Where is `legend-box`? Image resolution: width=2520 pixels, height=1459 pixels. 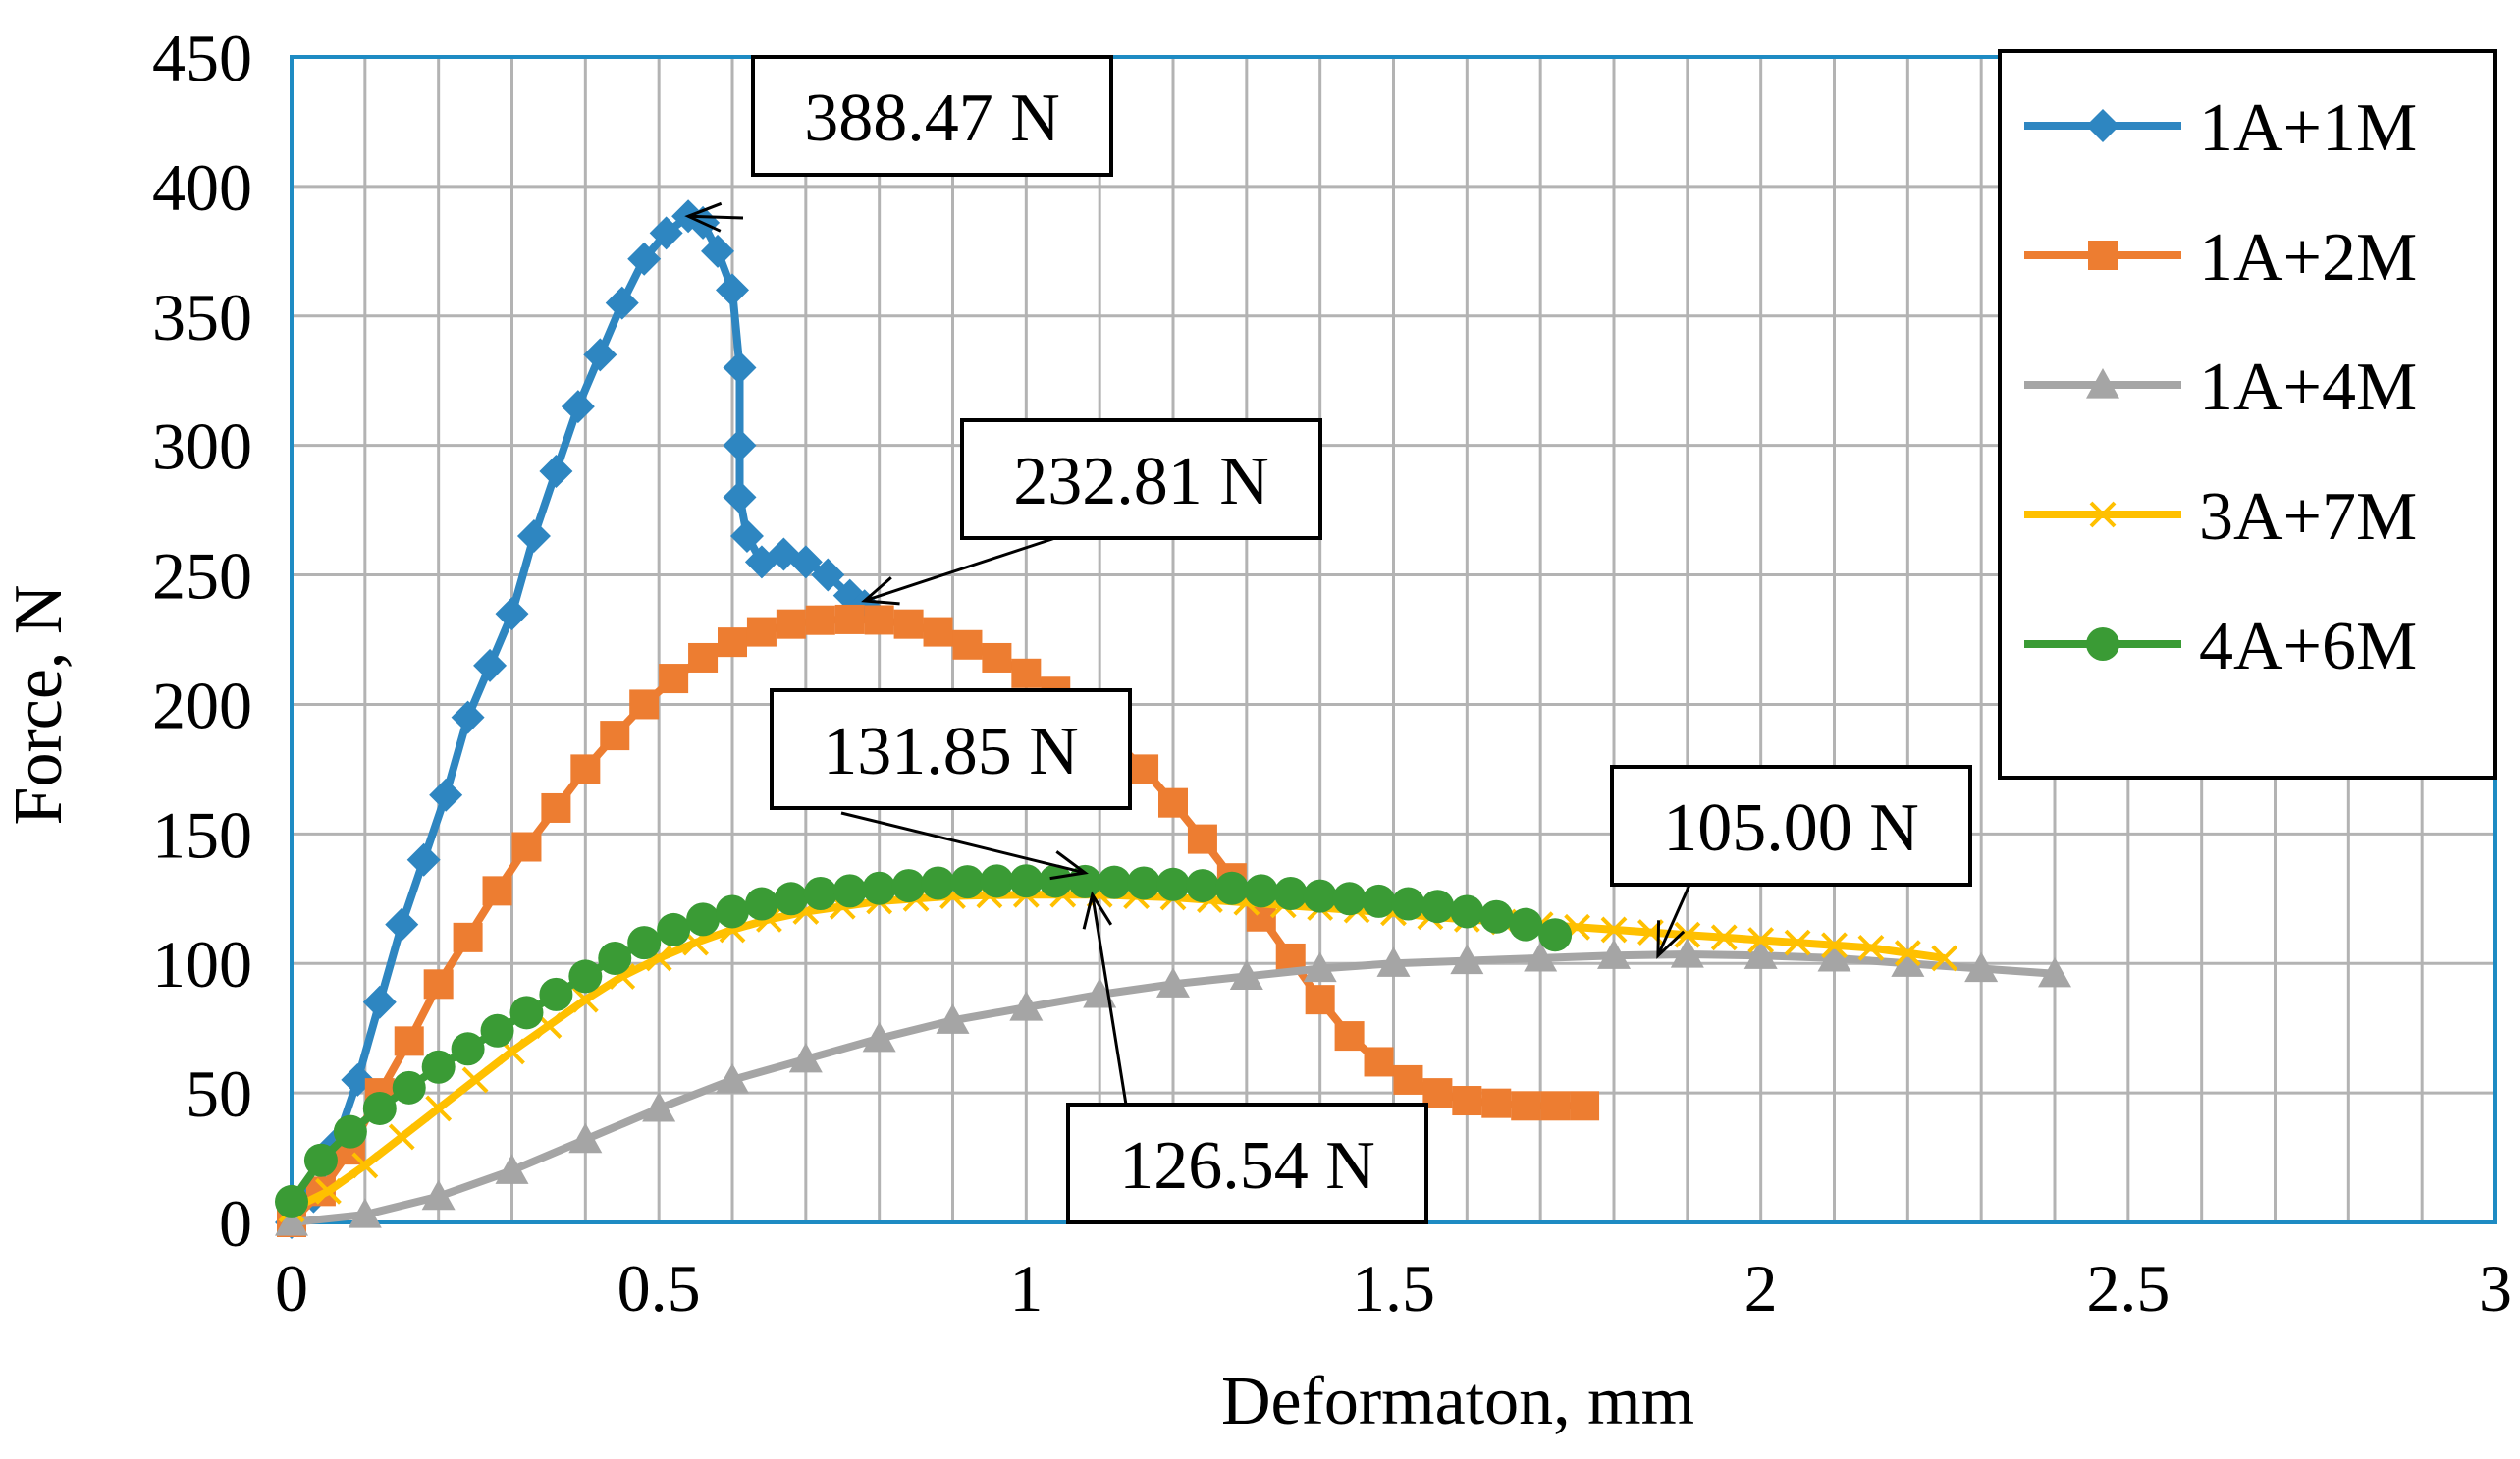 legend-box is located at coordinates (2247, 414).